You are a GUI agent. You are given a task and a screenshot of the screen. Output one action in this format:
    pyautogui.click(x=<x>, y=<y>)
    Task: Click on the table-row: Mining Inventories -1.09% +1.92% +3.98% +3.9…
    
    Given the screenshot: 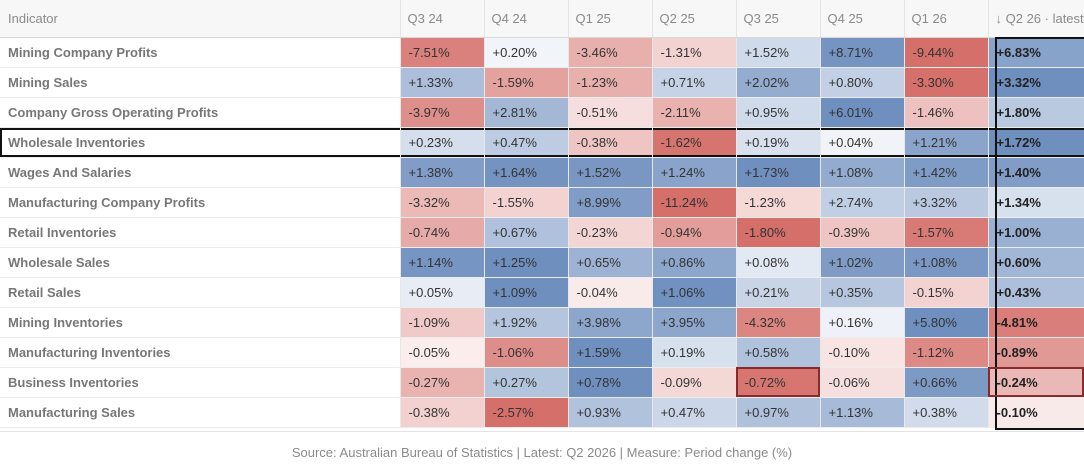 What is the action you would take?
    pyautogui.click(x=542, y=322)
    